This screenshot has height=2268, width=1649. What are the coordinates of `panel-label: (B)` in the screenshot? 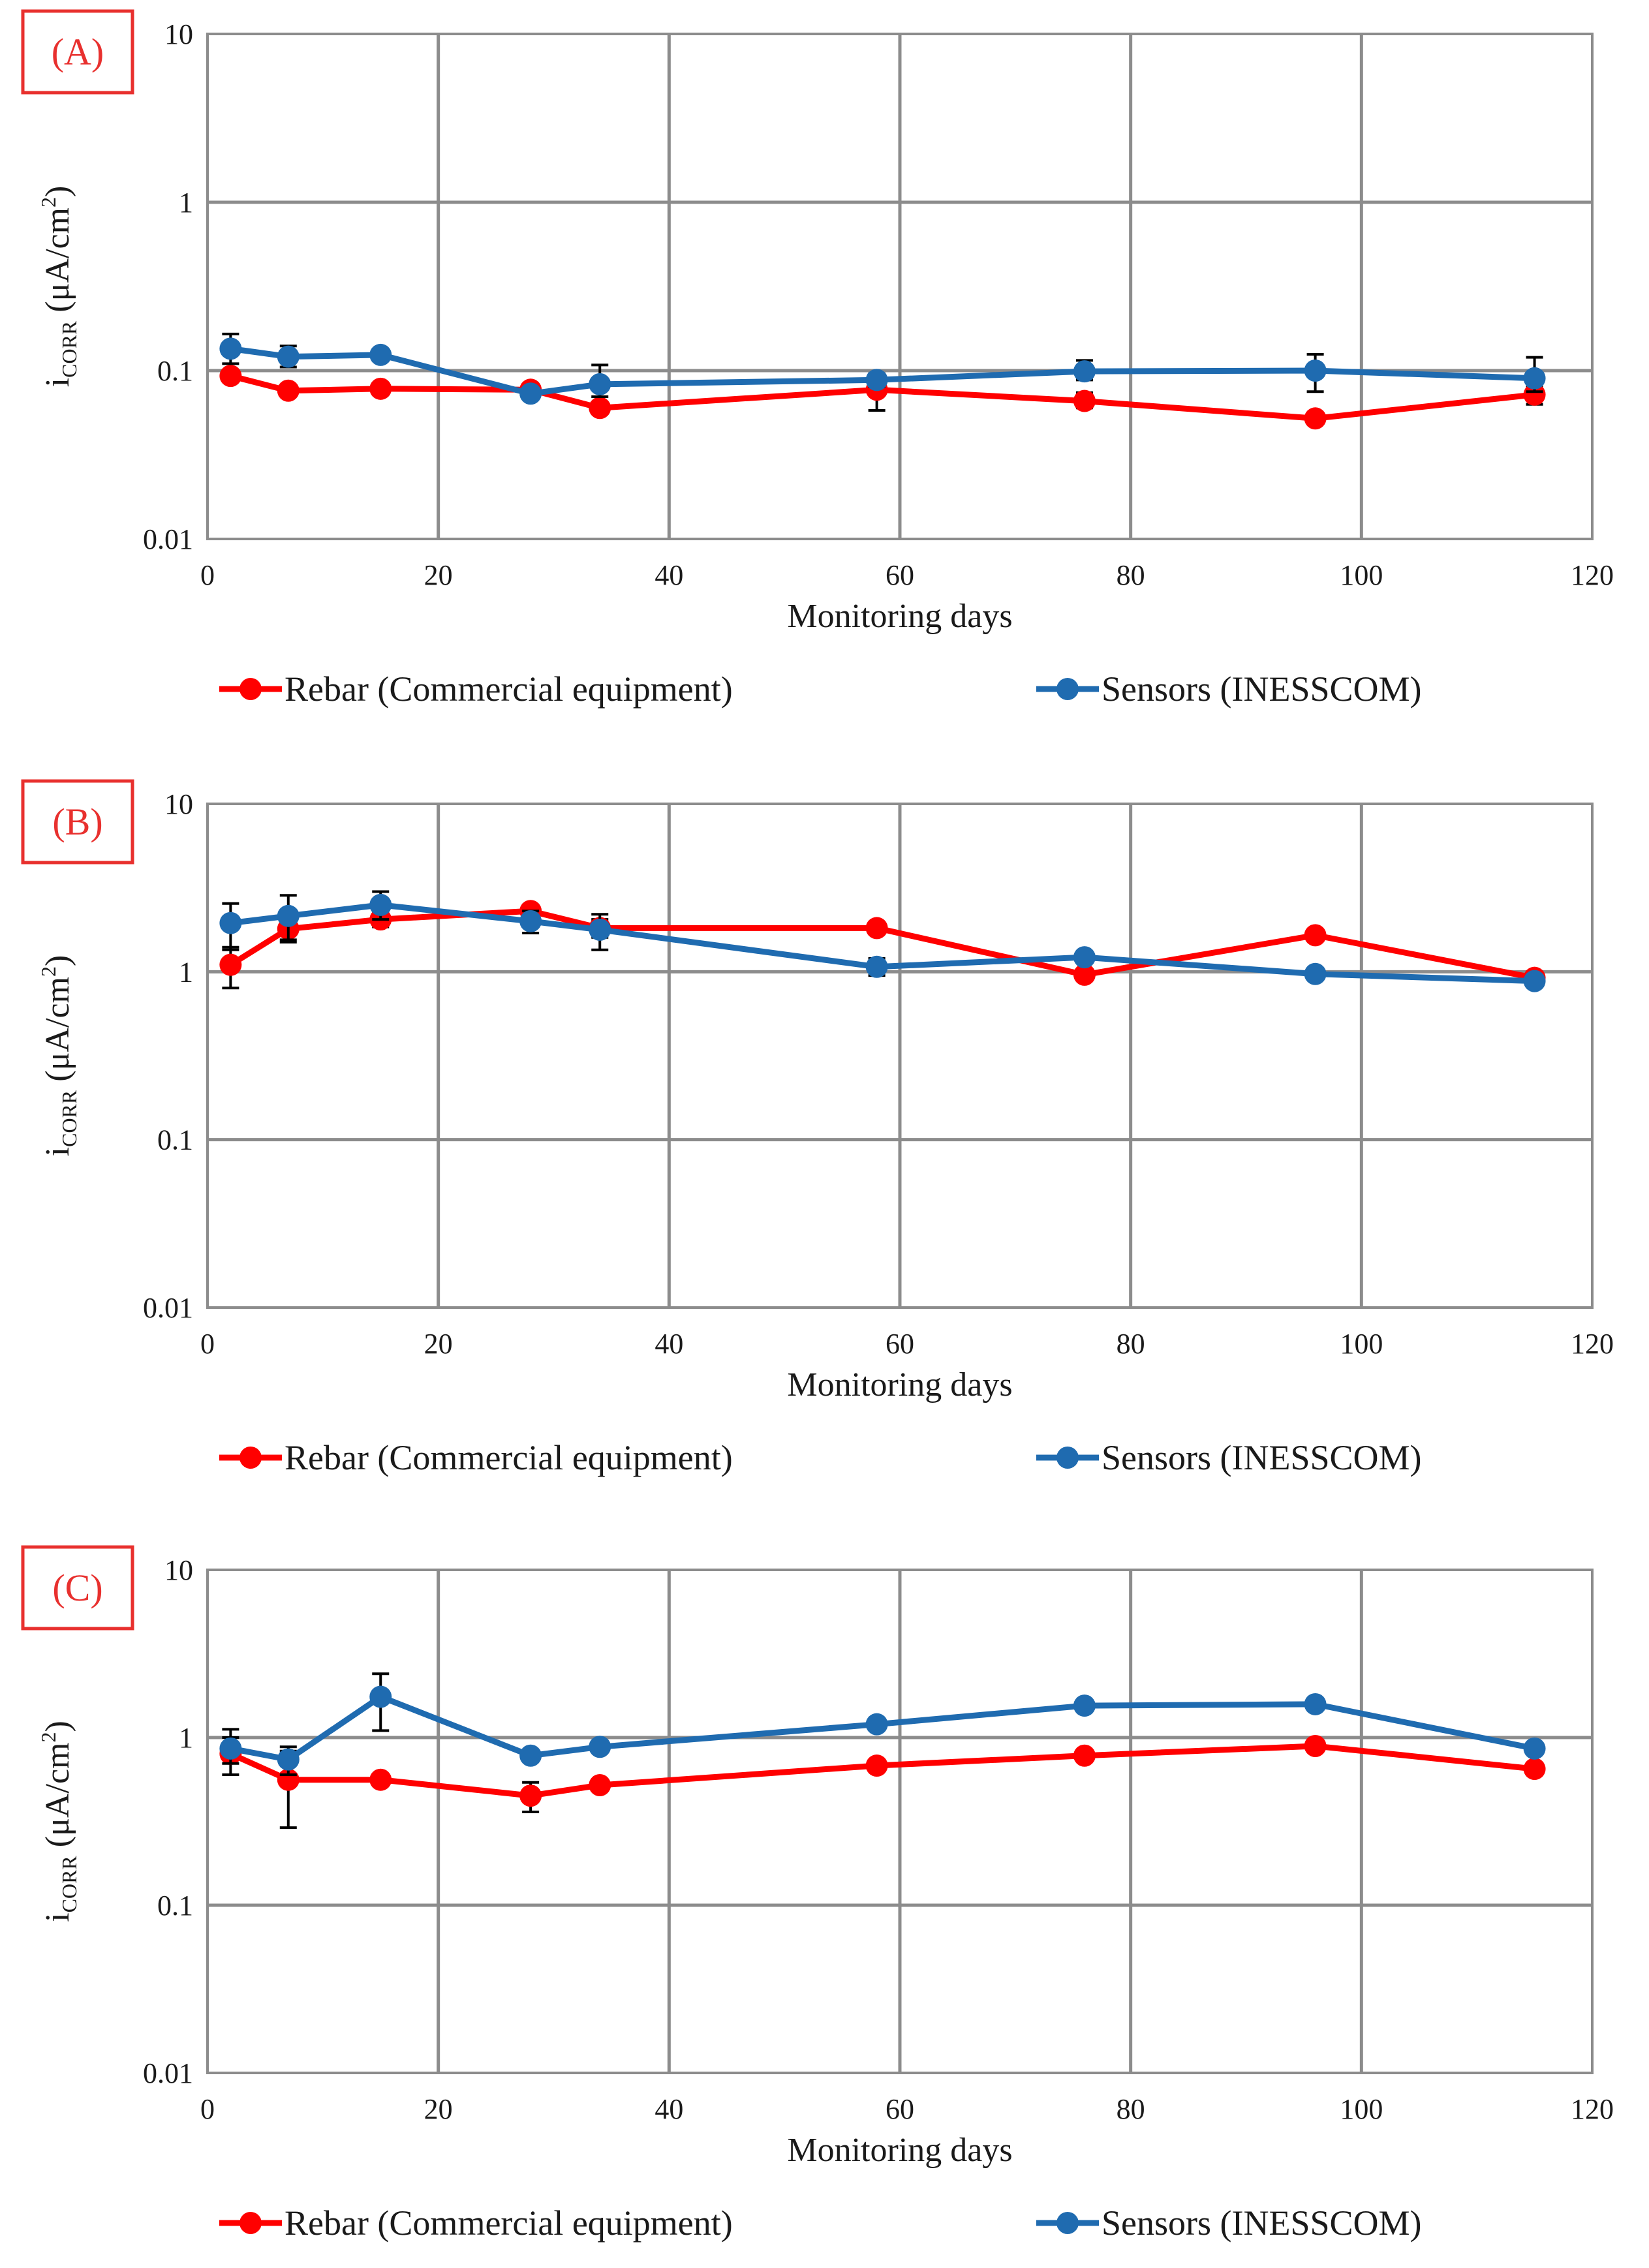 It's located at (77, 822).